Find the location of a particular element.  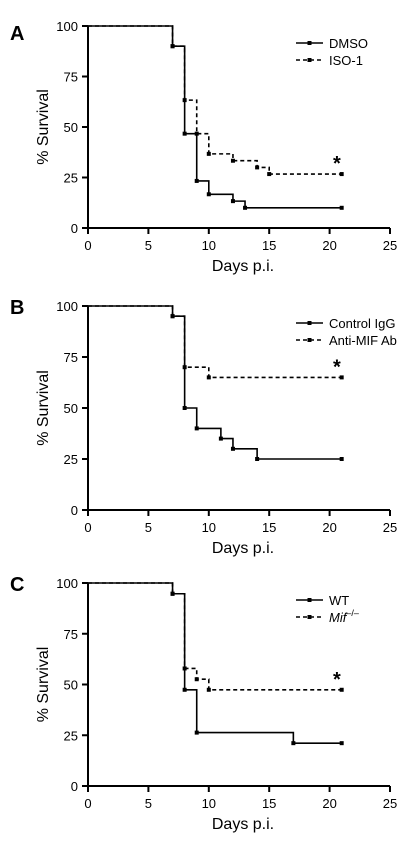

legend-label: ISO-1 is located at coordinates (346, 60).